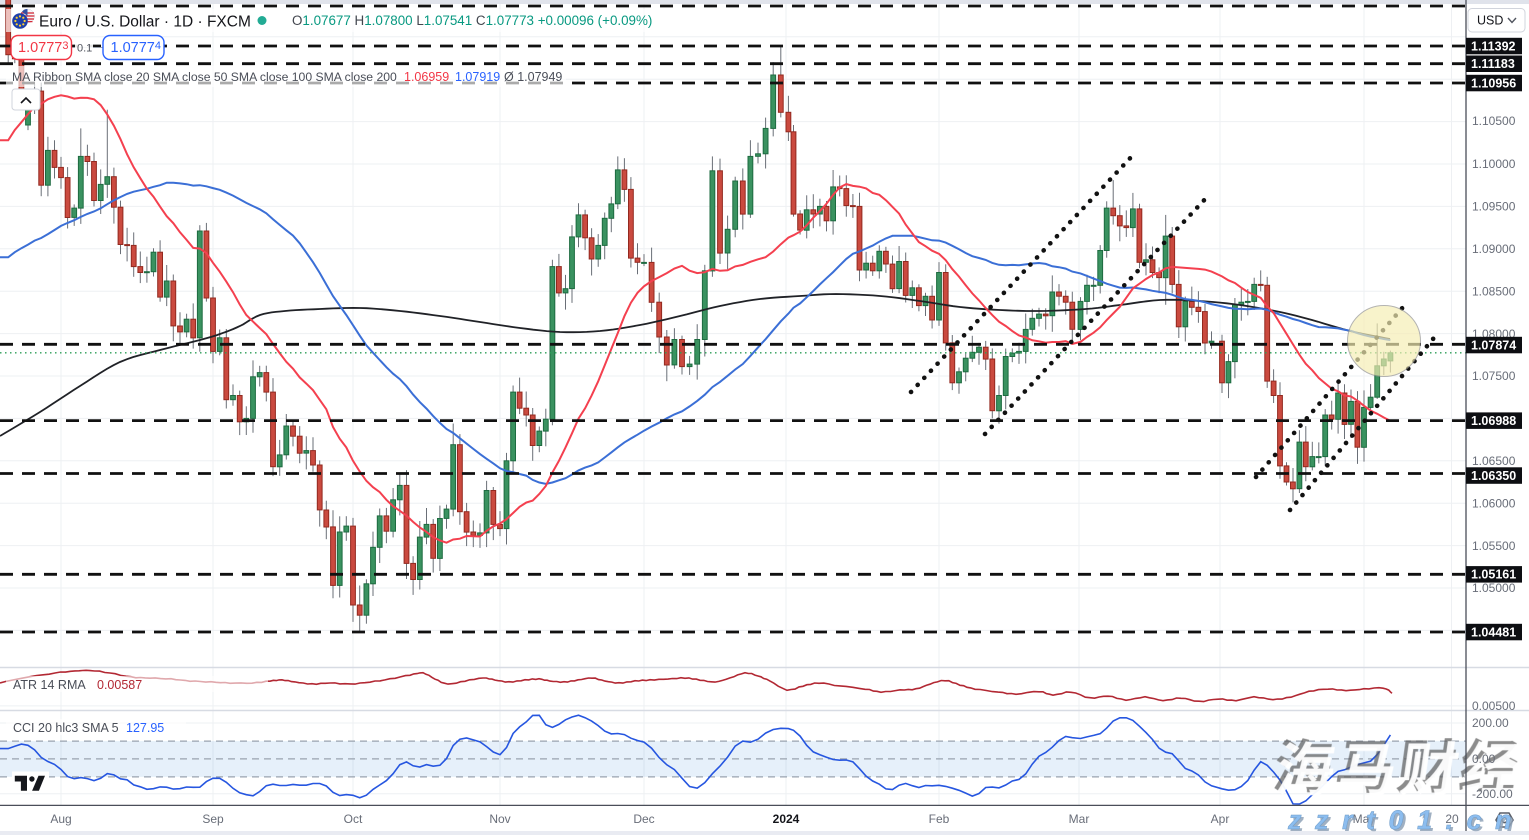  I want to click on svg-text: 1.07919, so click(477, 77).